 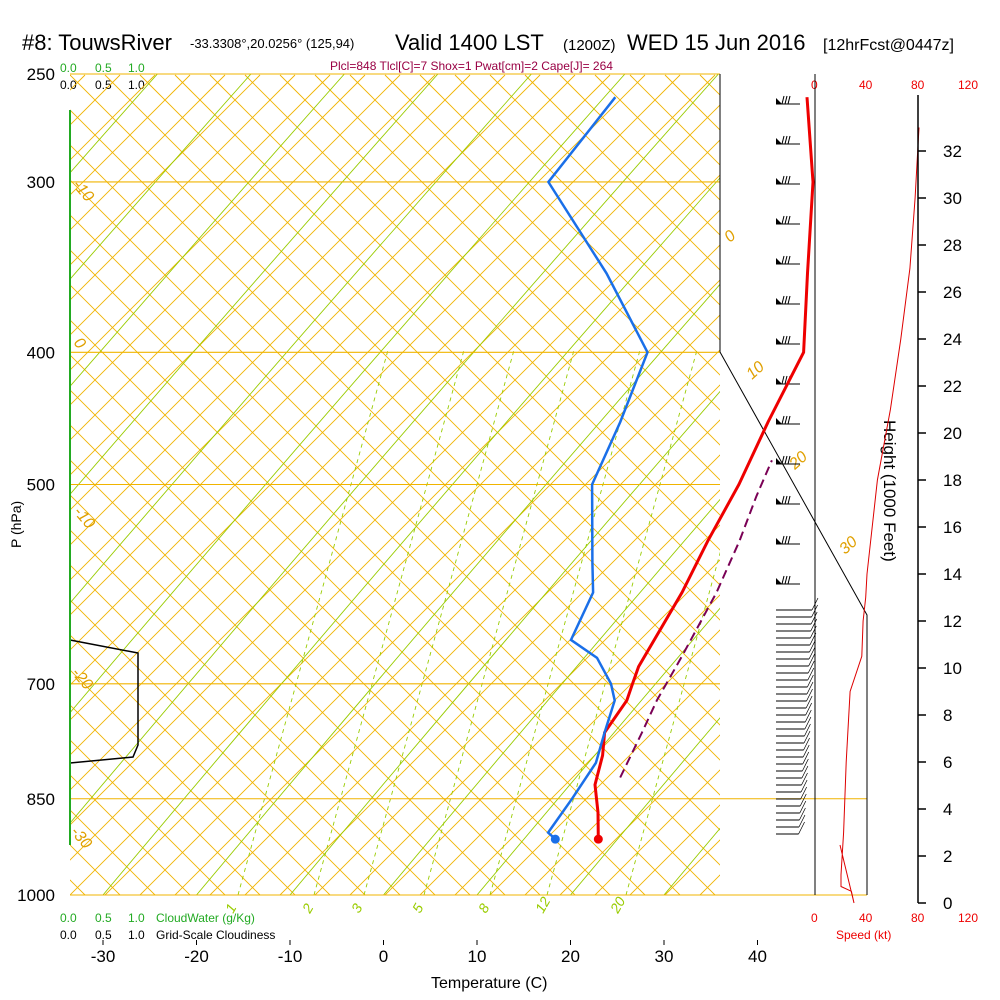 What do you see at coordinates (36, 895) in the screenshot?
I see `pressure-tick-label: 1000` at bounding box center [36, 895].